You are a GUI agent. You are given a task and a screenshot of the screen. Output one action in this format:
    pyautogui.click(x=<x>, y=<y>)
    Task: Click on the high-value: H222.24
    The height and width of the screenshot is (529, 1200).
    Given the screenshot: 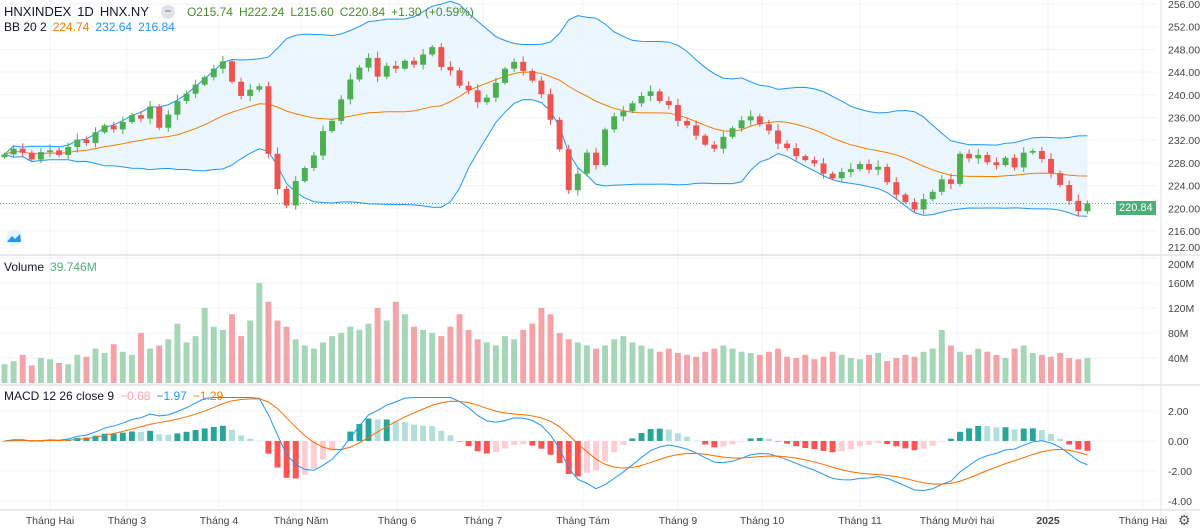 What is the action you would take?
    pyautogui.click(x=261, y=11)
    